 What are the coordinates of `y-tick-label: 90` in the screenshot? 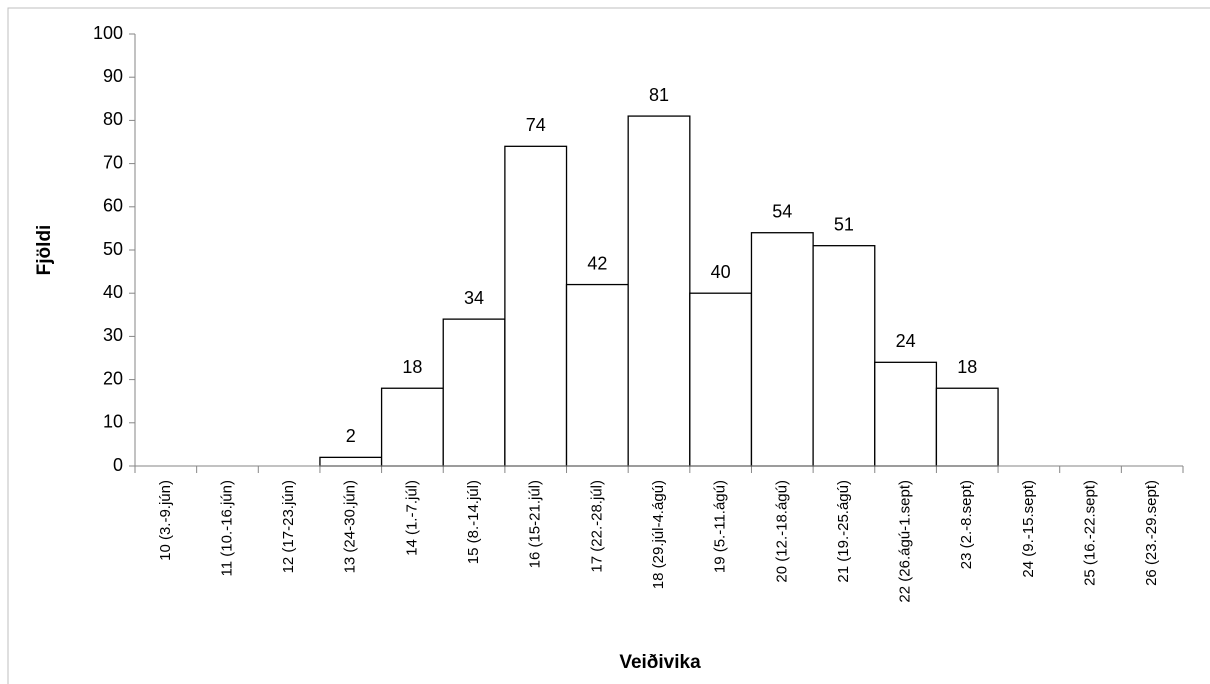 It's located at (113, 76).